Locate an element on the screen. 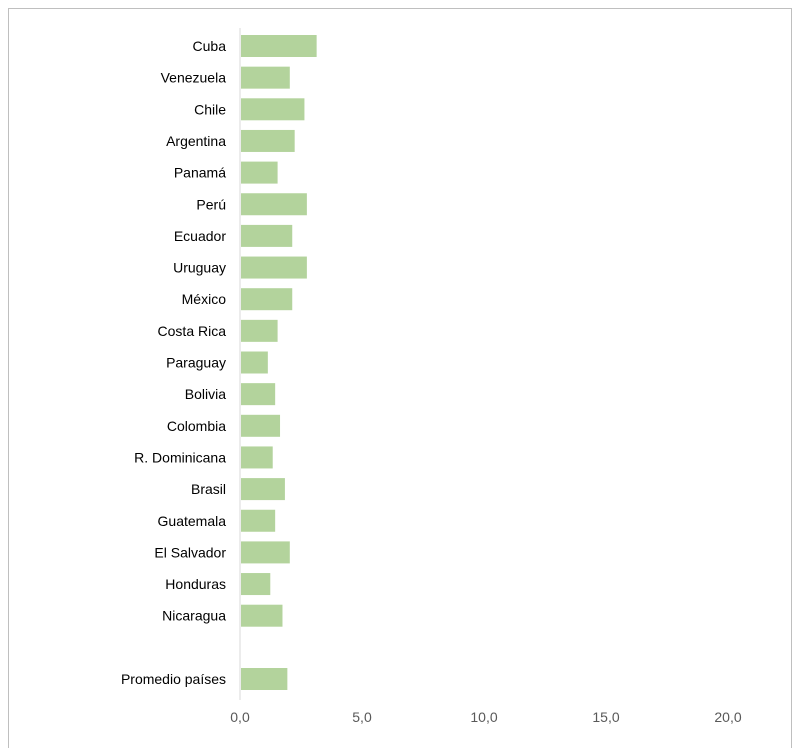 The image size is (795, 748). category-label: Guatemala is located at coordinates (192, 521).